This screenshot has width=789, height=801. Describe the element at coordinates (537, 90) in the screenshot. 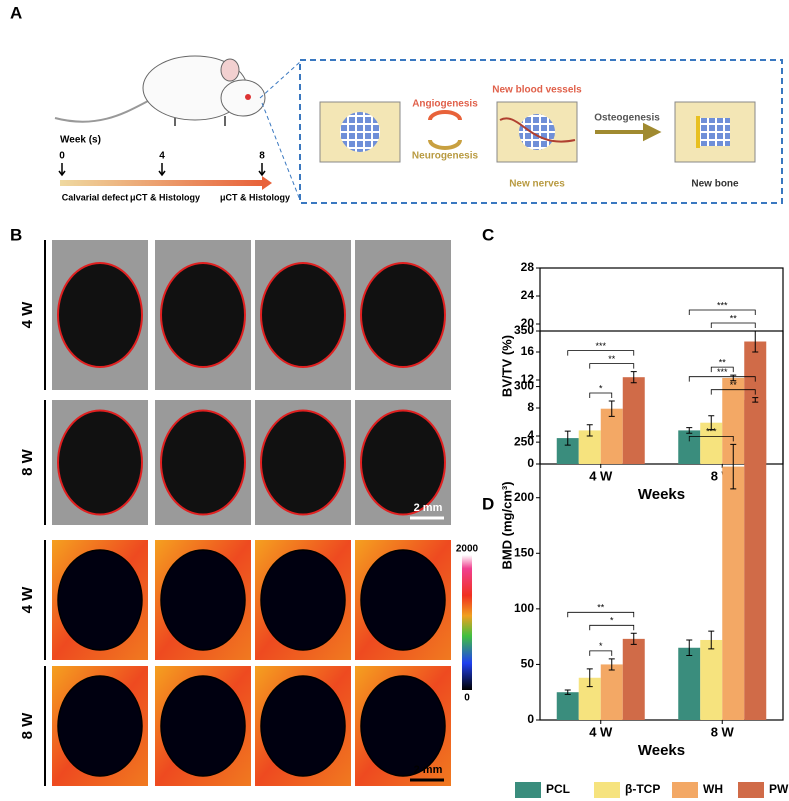

I see `new-blood-vessels-label: New blood vessels` at that location.